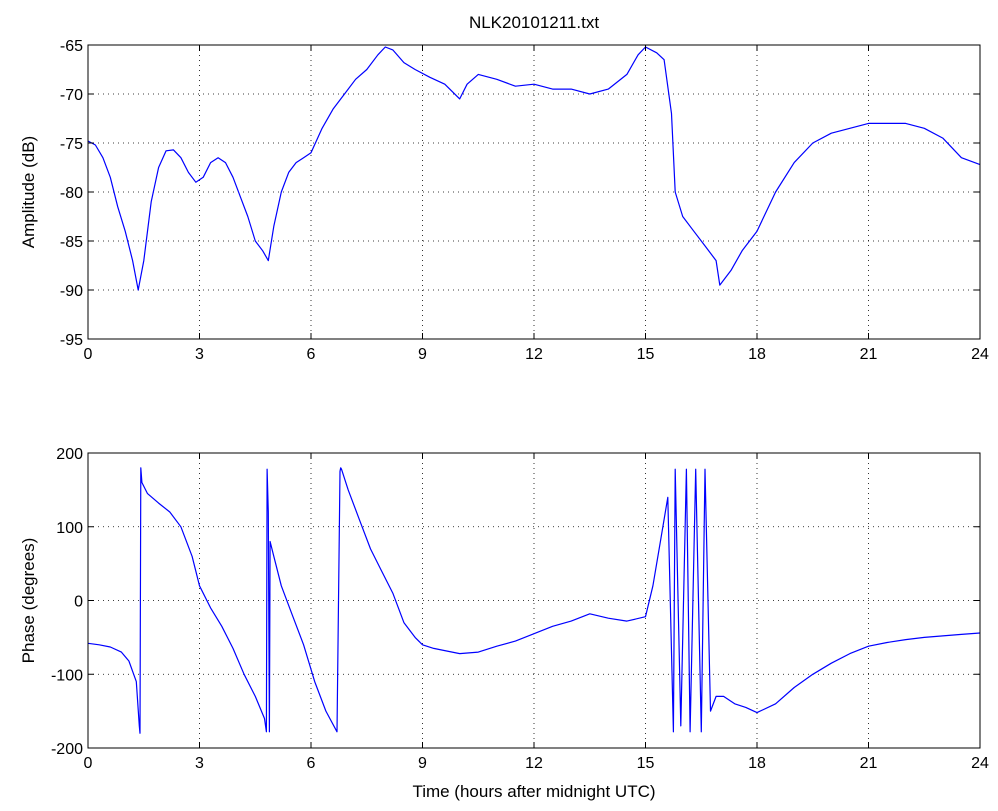  What do you see at coordinates (311, 763) in the screenshot?
I see `phase-xtick-label: 6` at bounding box center [311, 763].